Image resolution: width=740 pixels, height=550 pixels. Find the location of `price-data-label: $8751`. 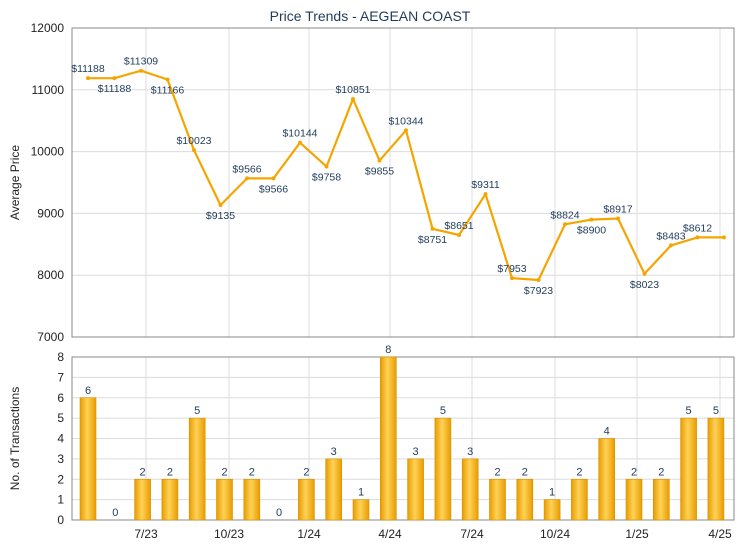

price-data-label: $8751 is located at coordinates (432, 240).